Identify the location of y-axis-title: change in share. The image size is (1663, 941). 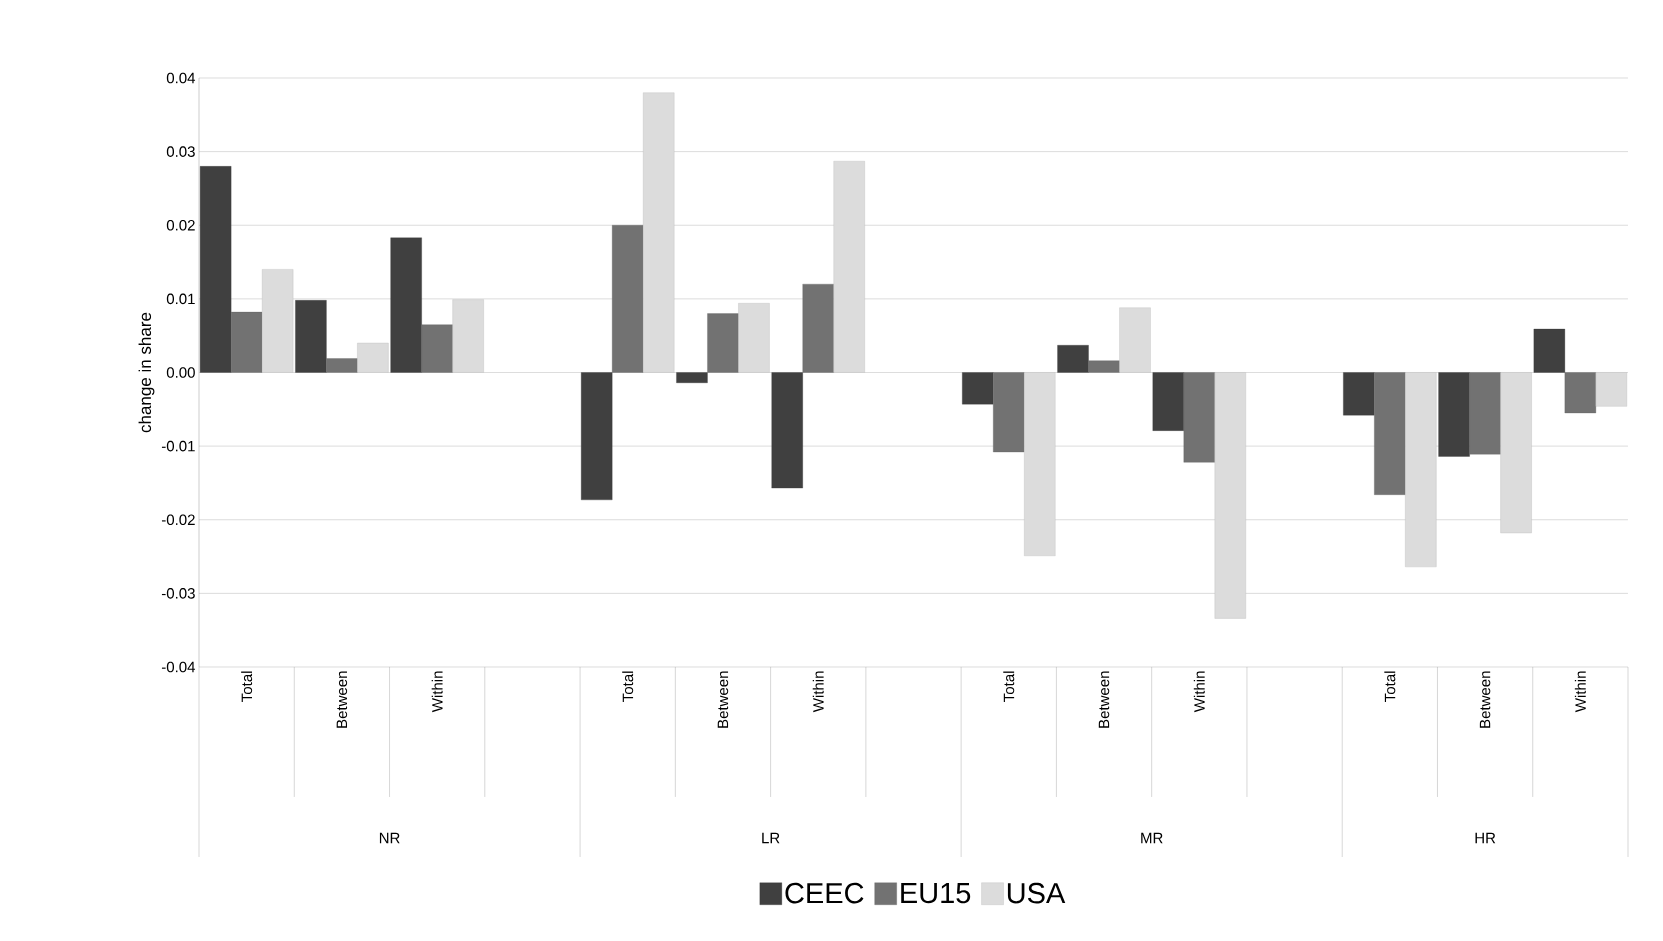
(146, 372).